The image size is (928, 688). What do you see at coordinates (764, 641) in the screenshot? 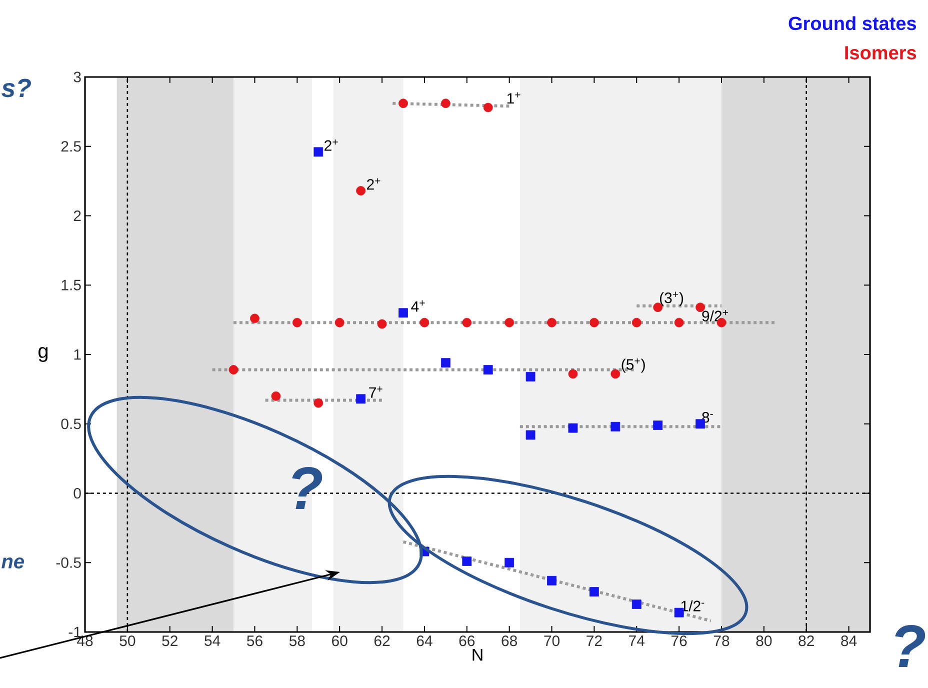
I see `x-tick-label: 80` at bounding box center [764, 641].